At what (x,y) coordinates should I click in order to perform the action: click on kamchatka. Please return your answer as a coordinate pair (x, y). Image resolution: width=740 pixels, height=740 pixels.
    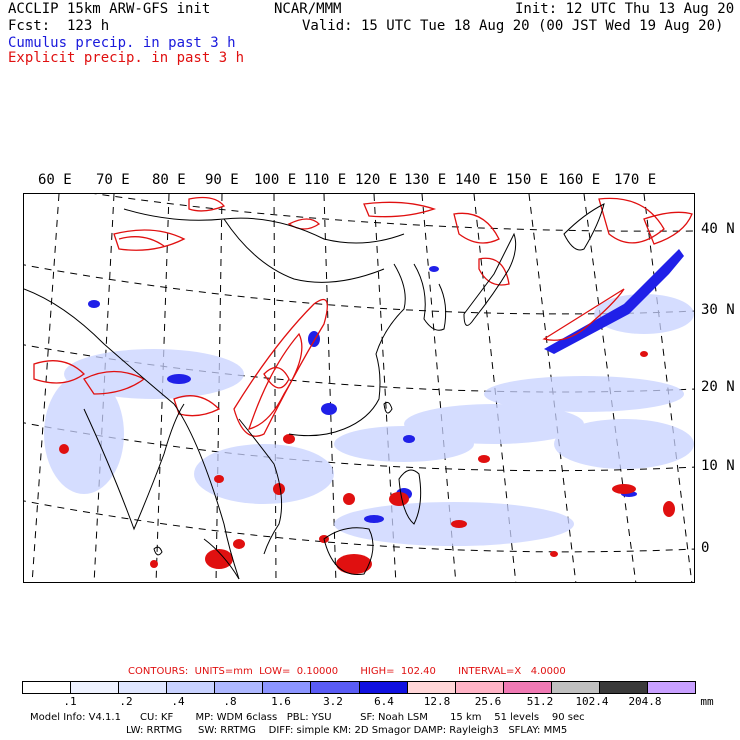
    Looking at the image, I should click on (584, 227).